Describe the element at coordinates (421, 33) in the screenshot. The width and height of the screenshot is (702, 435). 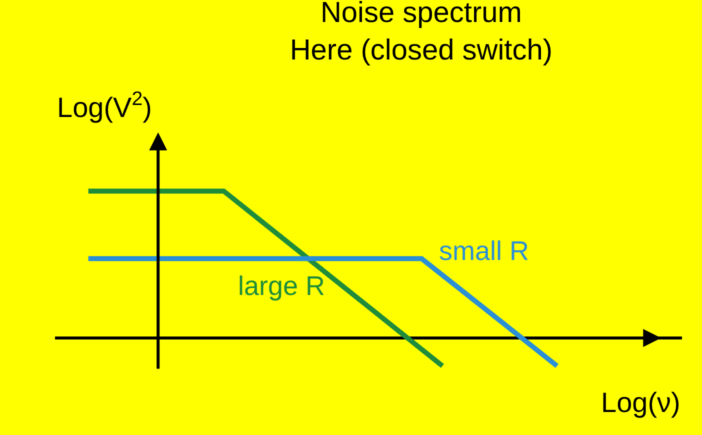
I see `chart-title: Noise spectrum Here (closed switch)` at that location.